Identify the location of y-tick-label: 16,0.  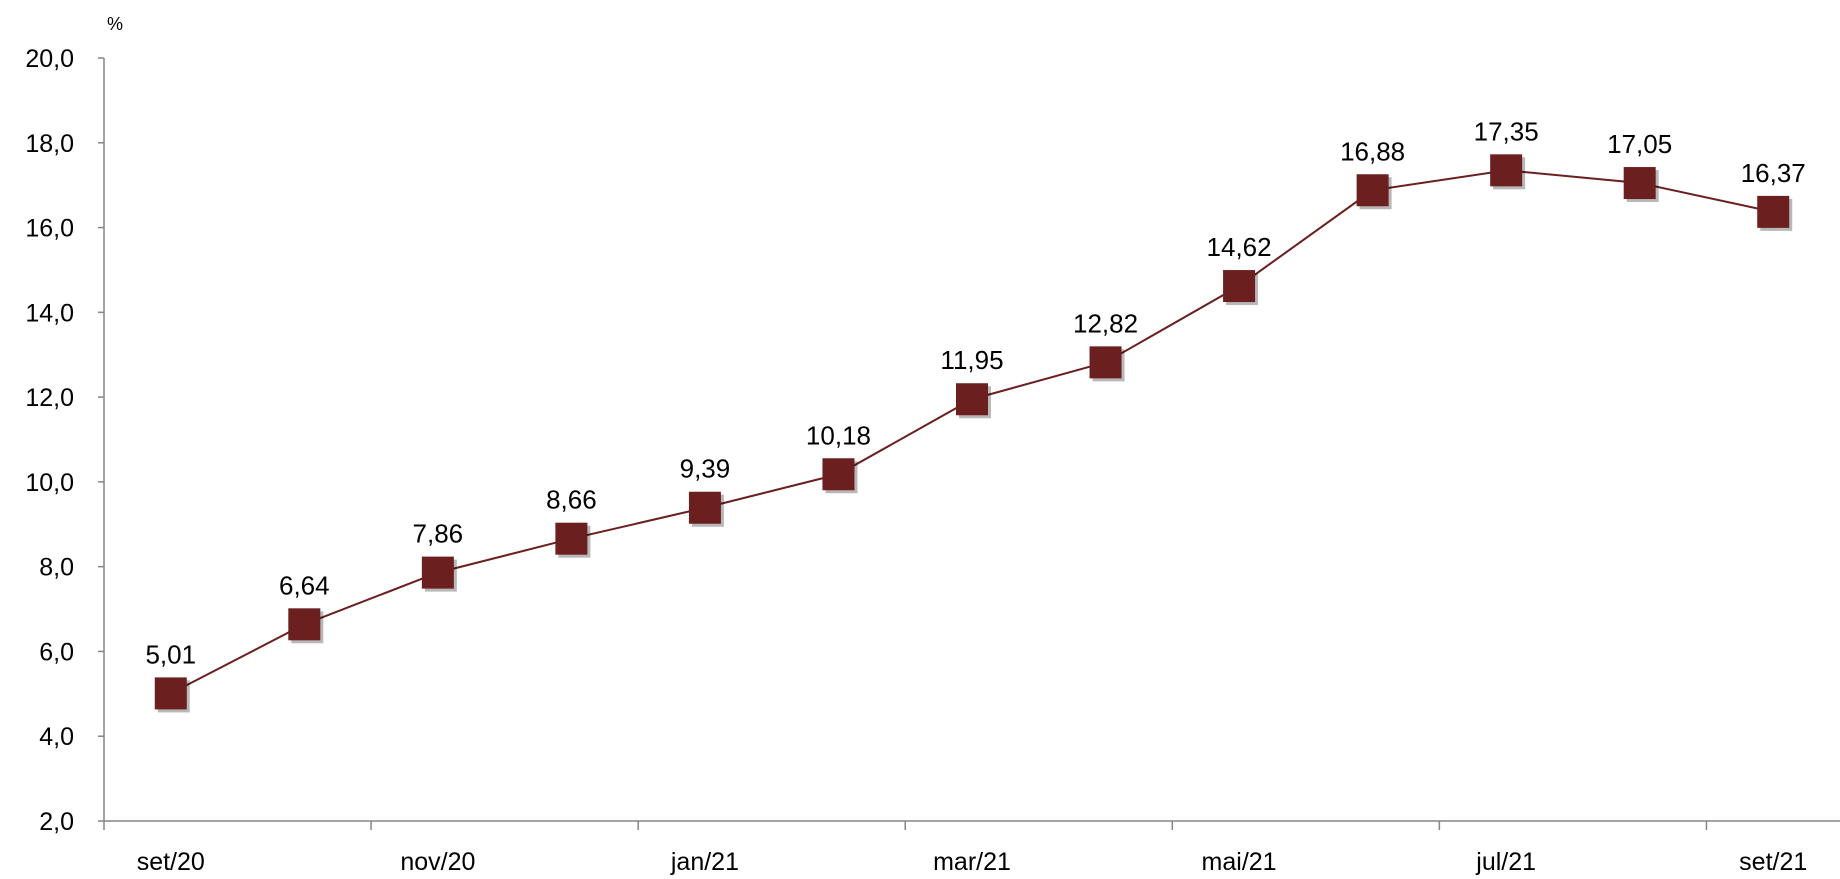
(49, 229).